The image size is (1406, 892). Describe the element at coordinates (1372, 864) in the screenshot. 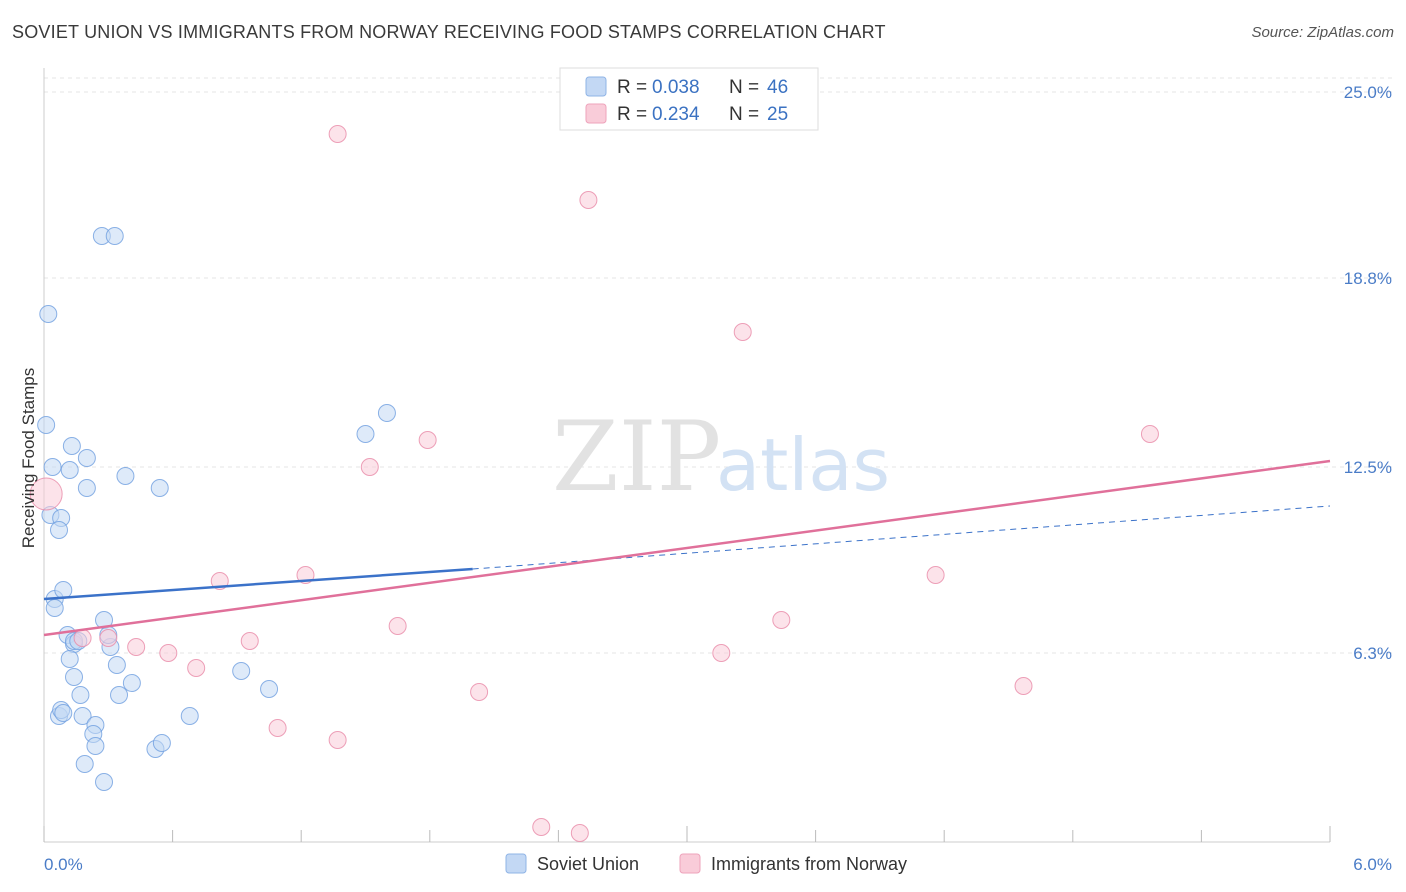

I see `x-tick-label-1: 6.0%` at that location.